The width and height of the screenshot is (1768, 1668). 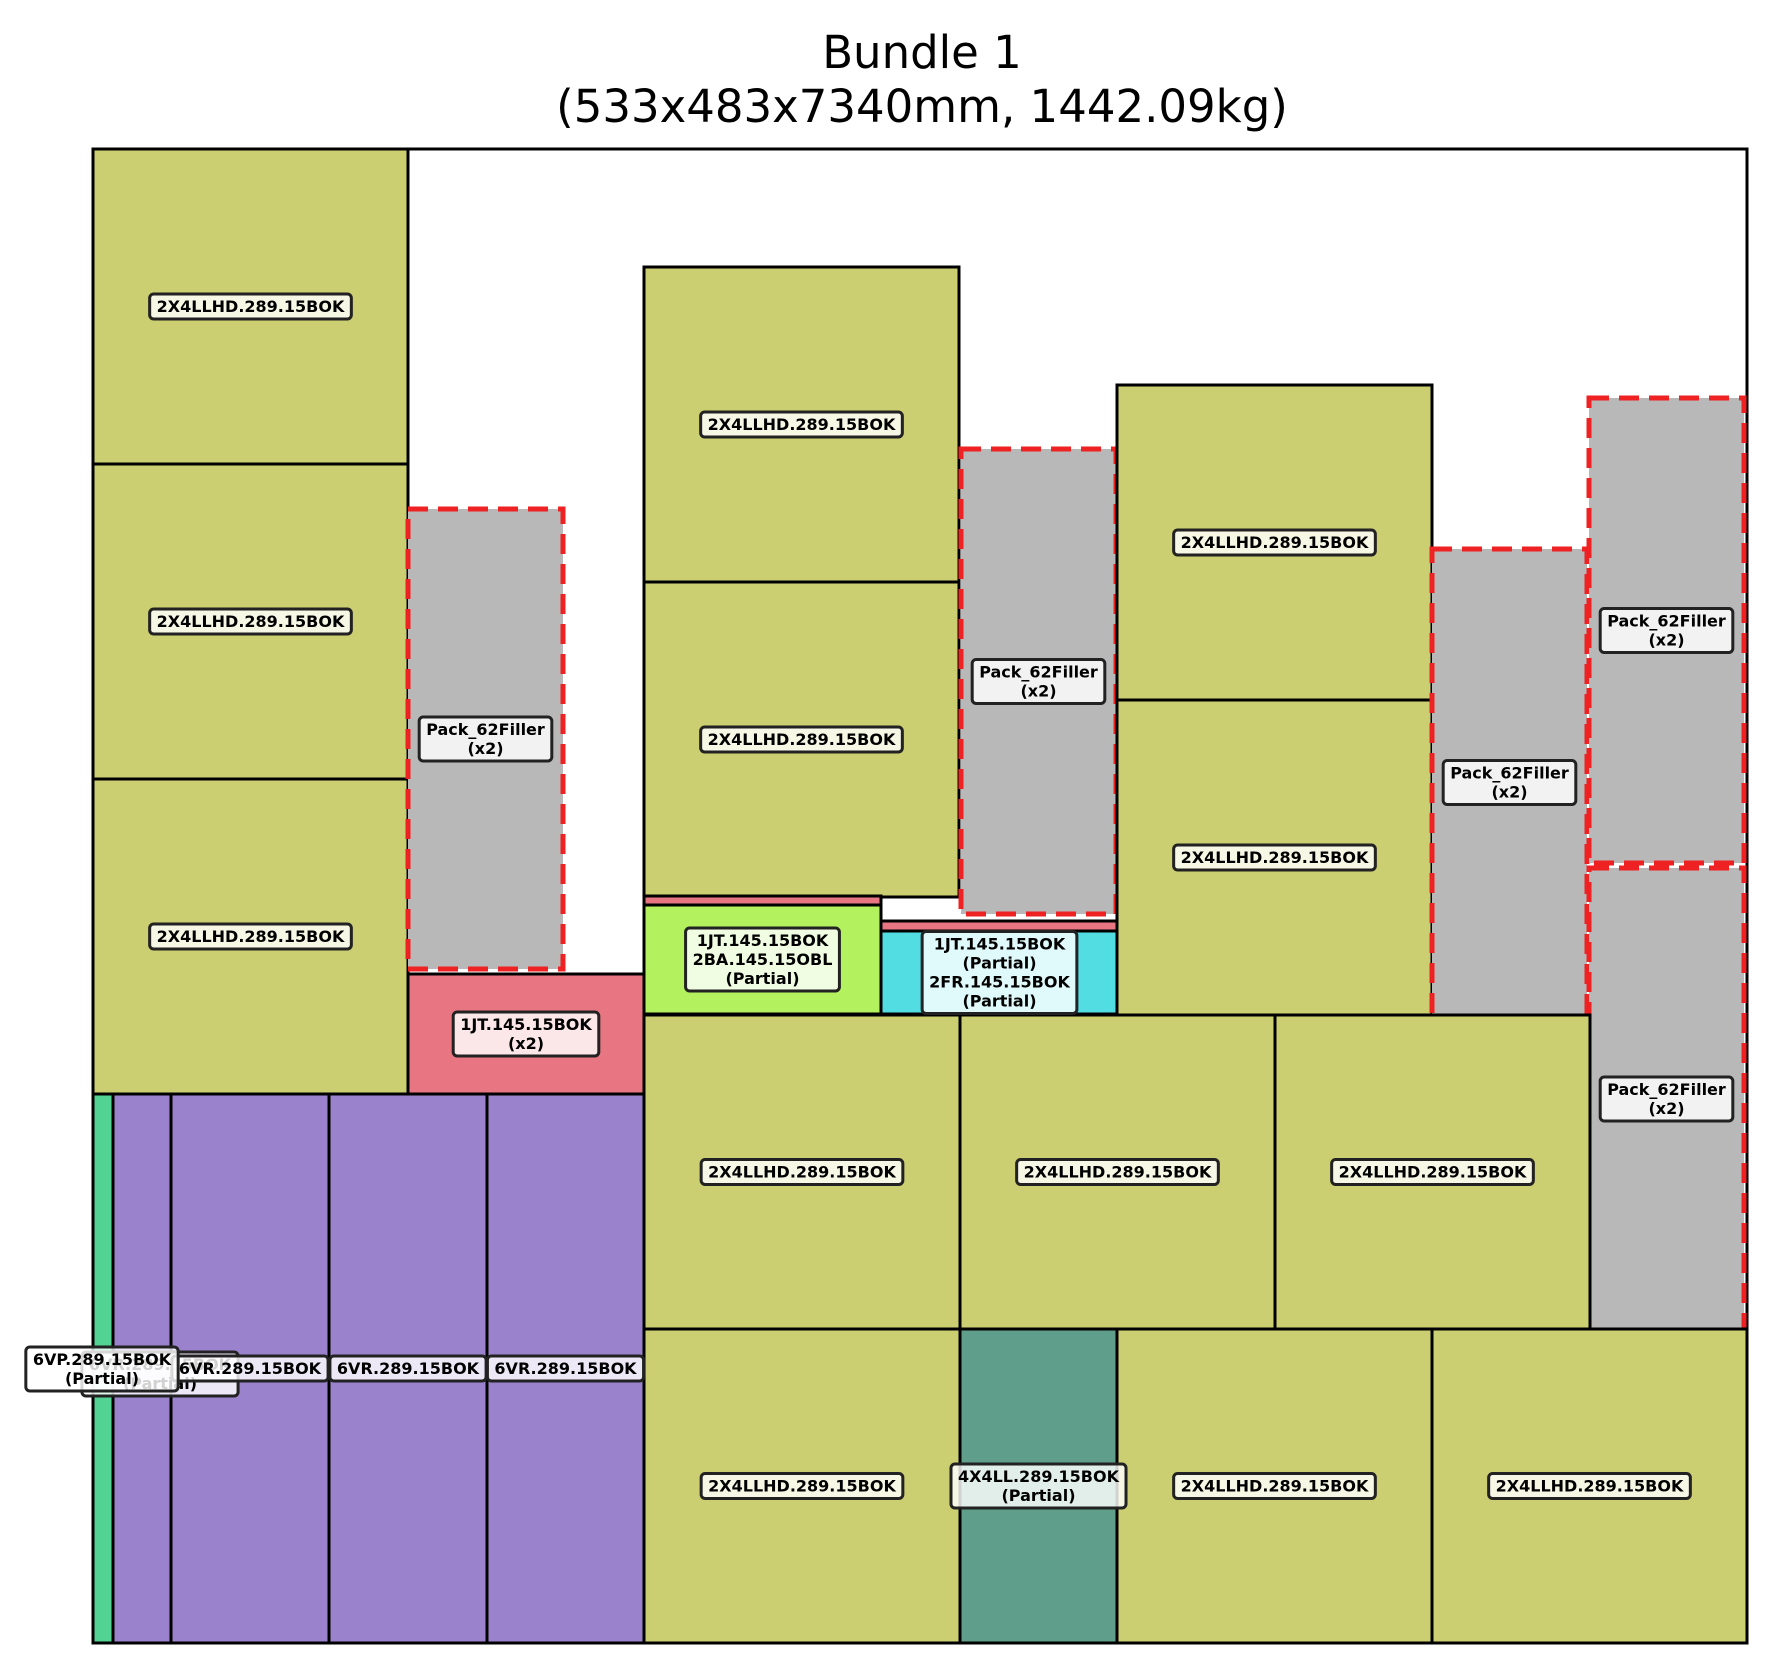 What do you see at coordinates (922, 52) in the screenshot?
I see `diagram-title-line-1: Bundle 1` at bounding box center [922, 52].